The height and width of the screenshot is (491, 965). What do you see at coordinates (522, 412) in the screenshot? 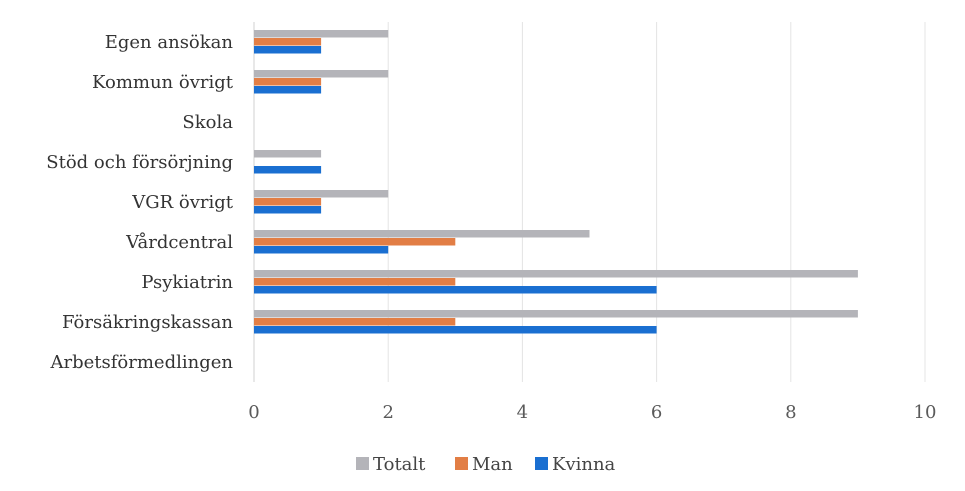
I see `x-tick-label: 4` at bounding box center [522, 412].